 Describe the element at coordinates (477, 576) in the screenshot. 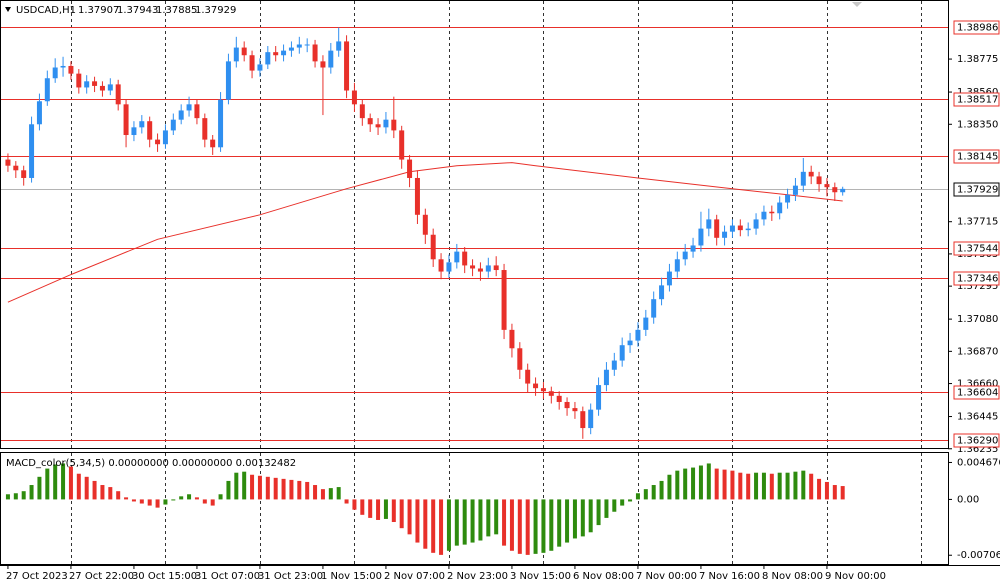

I see `x-tick-label: 2 Nov 23:00` at that location.